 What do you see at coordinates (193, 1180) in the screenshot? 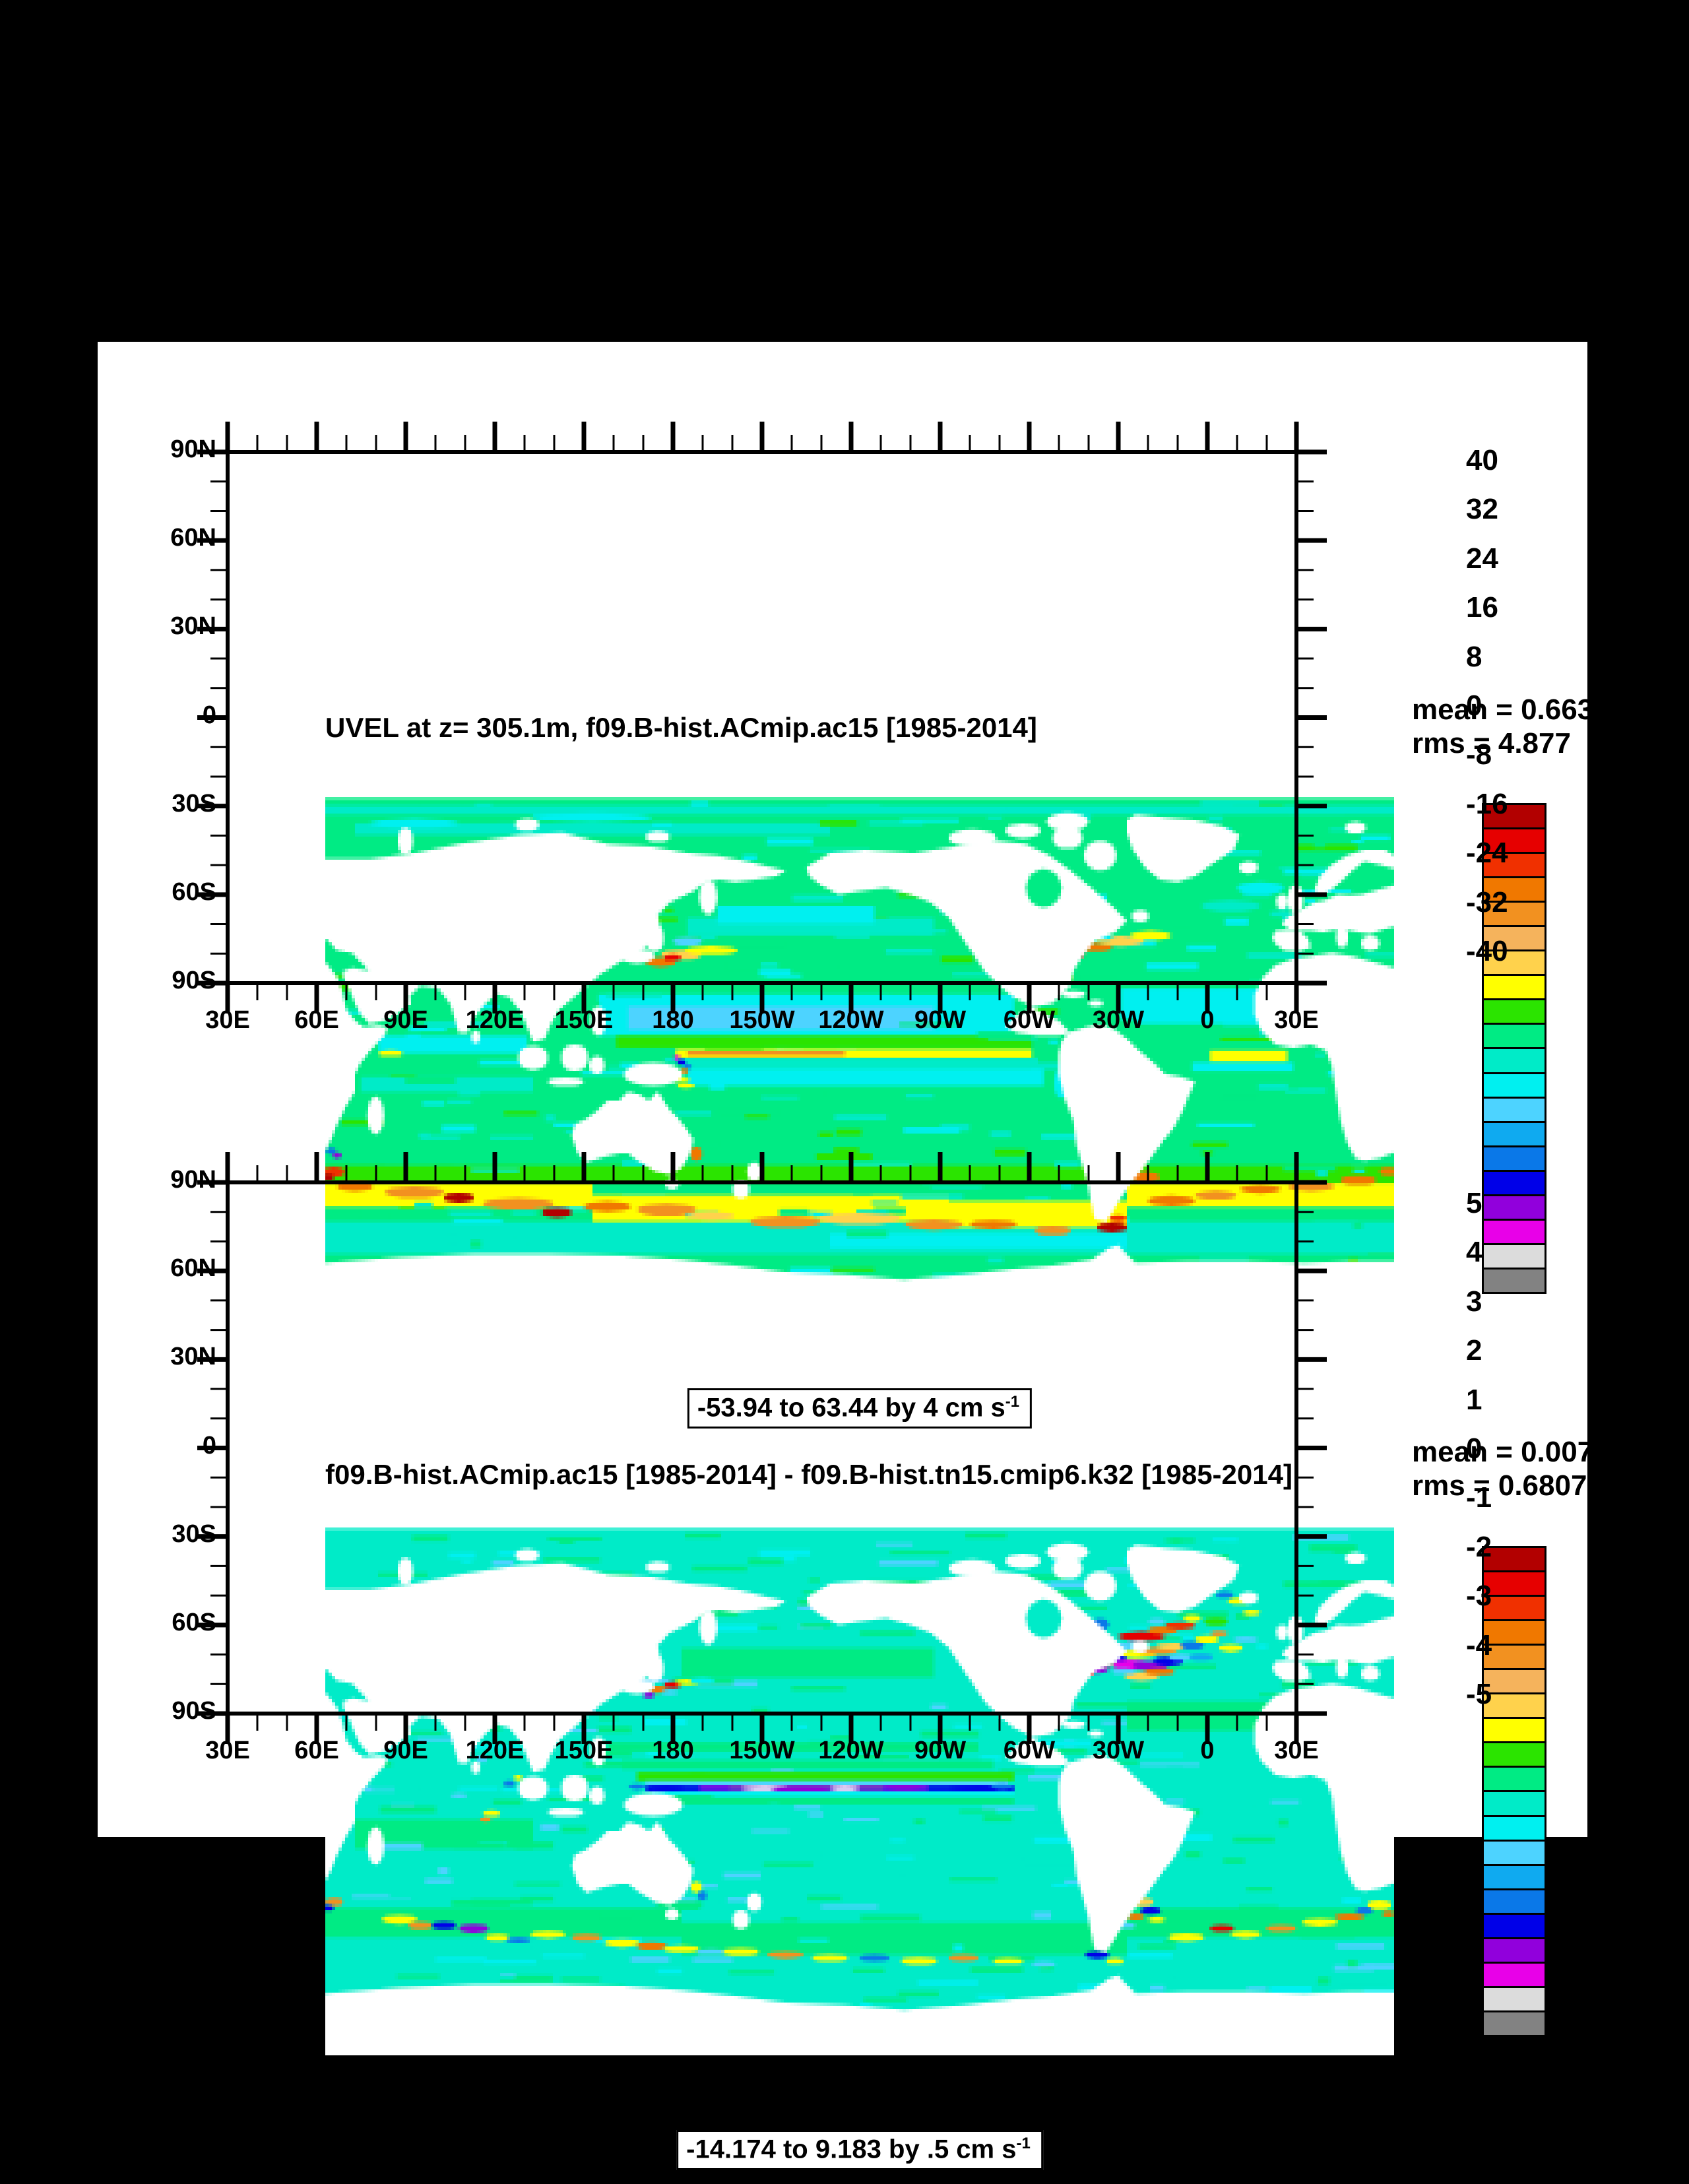
I see `map2-lat-tick-label: 90N` at bounding box center [193, 1180].